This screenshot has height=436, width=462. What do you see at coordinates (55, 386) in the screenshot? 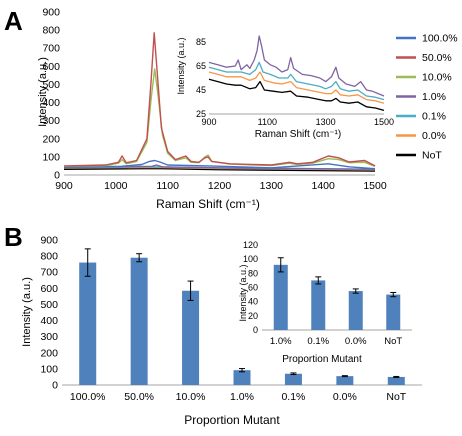
I see `bar-y-tick-label: 0` at bounding box center [55, 386].